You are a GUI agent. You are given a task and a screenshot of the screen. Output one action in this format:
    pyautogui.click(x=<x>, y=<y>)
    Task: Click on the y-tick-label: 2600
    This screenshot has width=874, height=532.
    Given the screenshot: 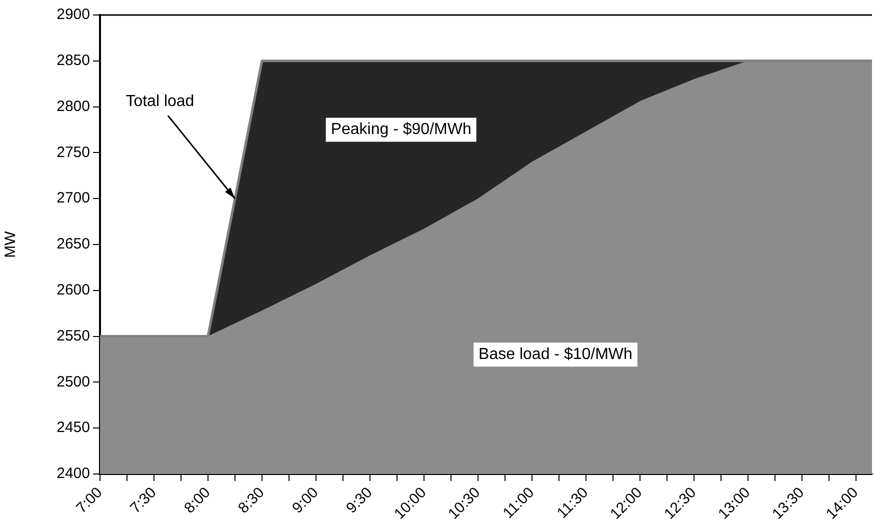 What is the action you would take?
    pyautogui.click(x=73, y=290)
    